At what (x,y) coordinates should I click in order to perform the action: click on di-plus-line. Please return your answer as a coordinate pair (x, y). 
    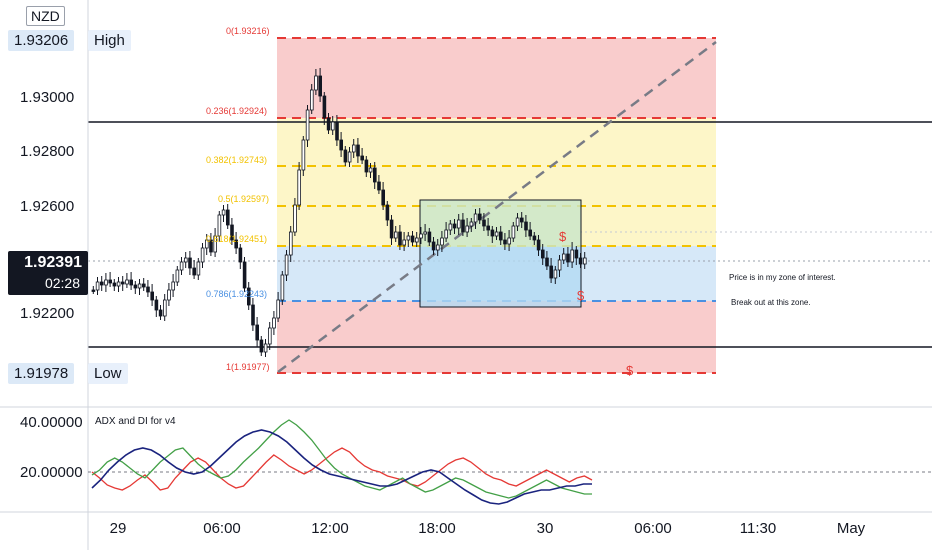
    Looking at the image, I should click on (341, 459).